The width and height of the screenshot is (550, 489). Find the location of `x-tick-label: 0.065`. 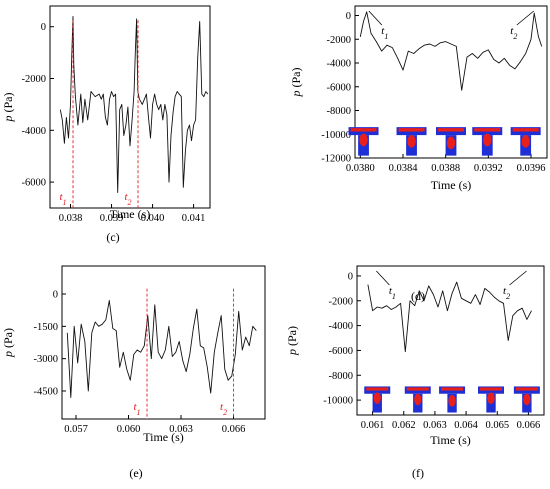

x-tick-label: 0.065 is located at coordinates (497, 425).